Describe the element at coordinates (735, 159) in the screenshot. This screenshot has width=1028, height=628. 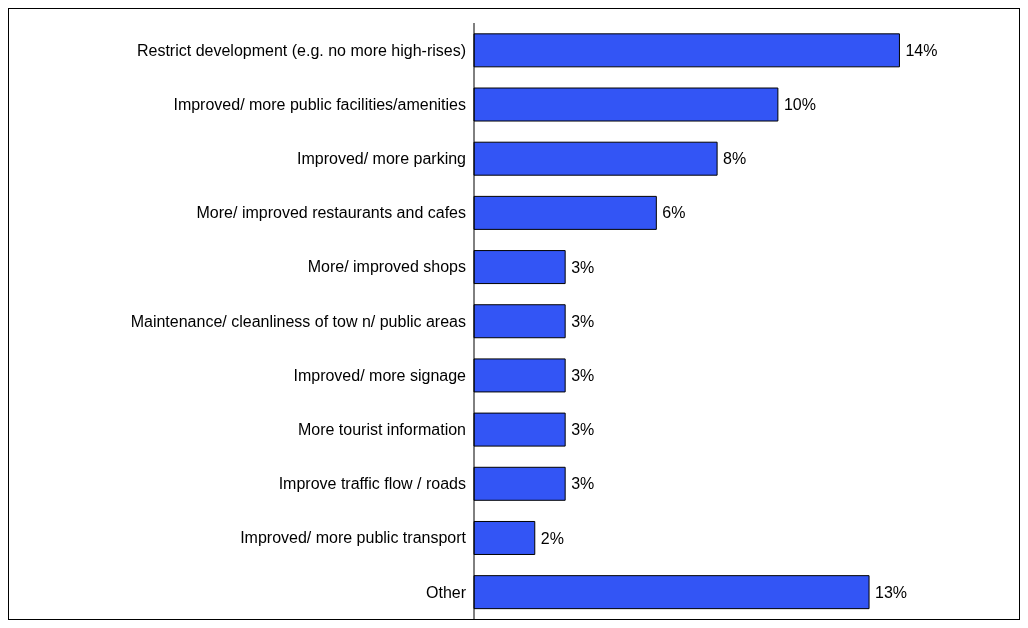
I see `data-label: 8%` at that location.